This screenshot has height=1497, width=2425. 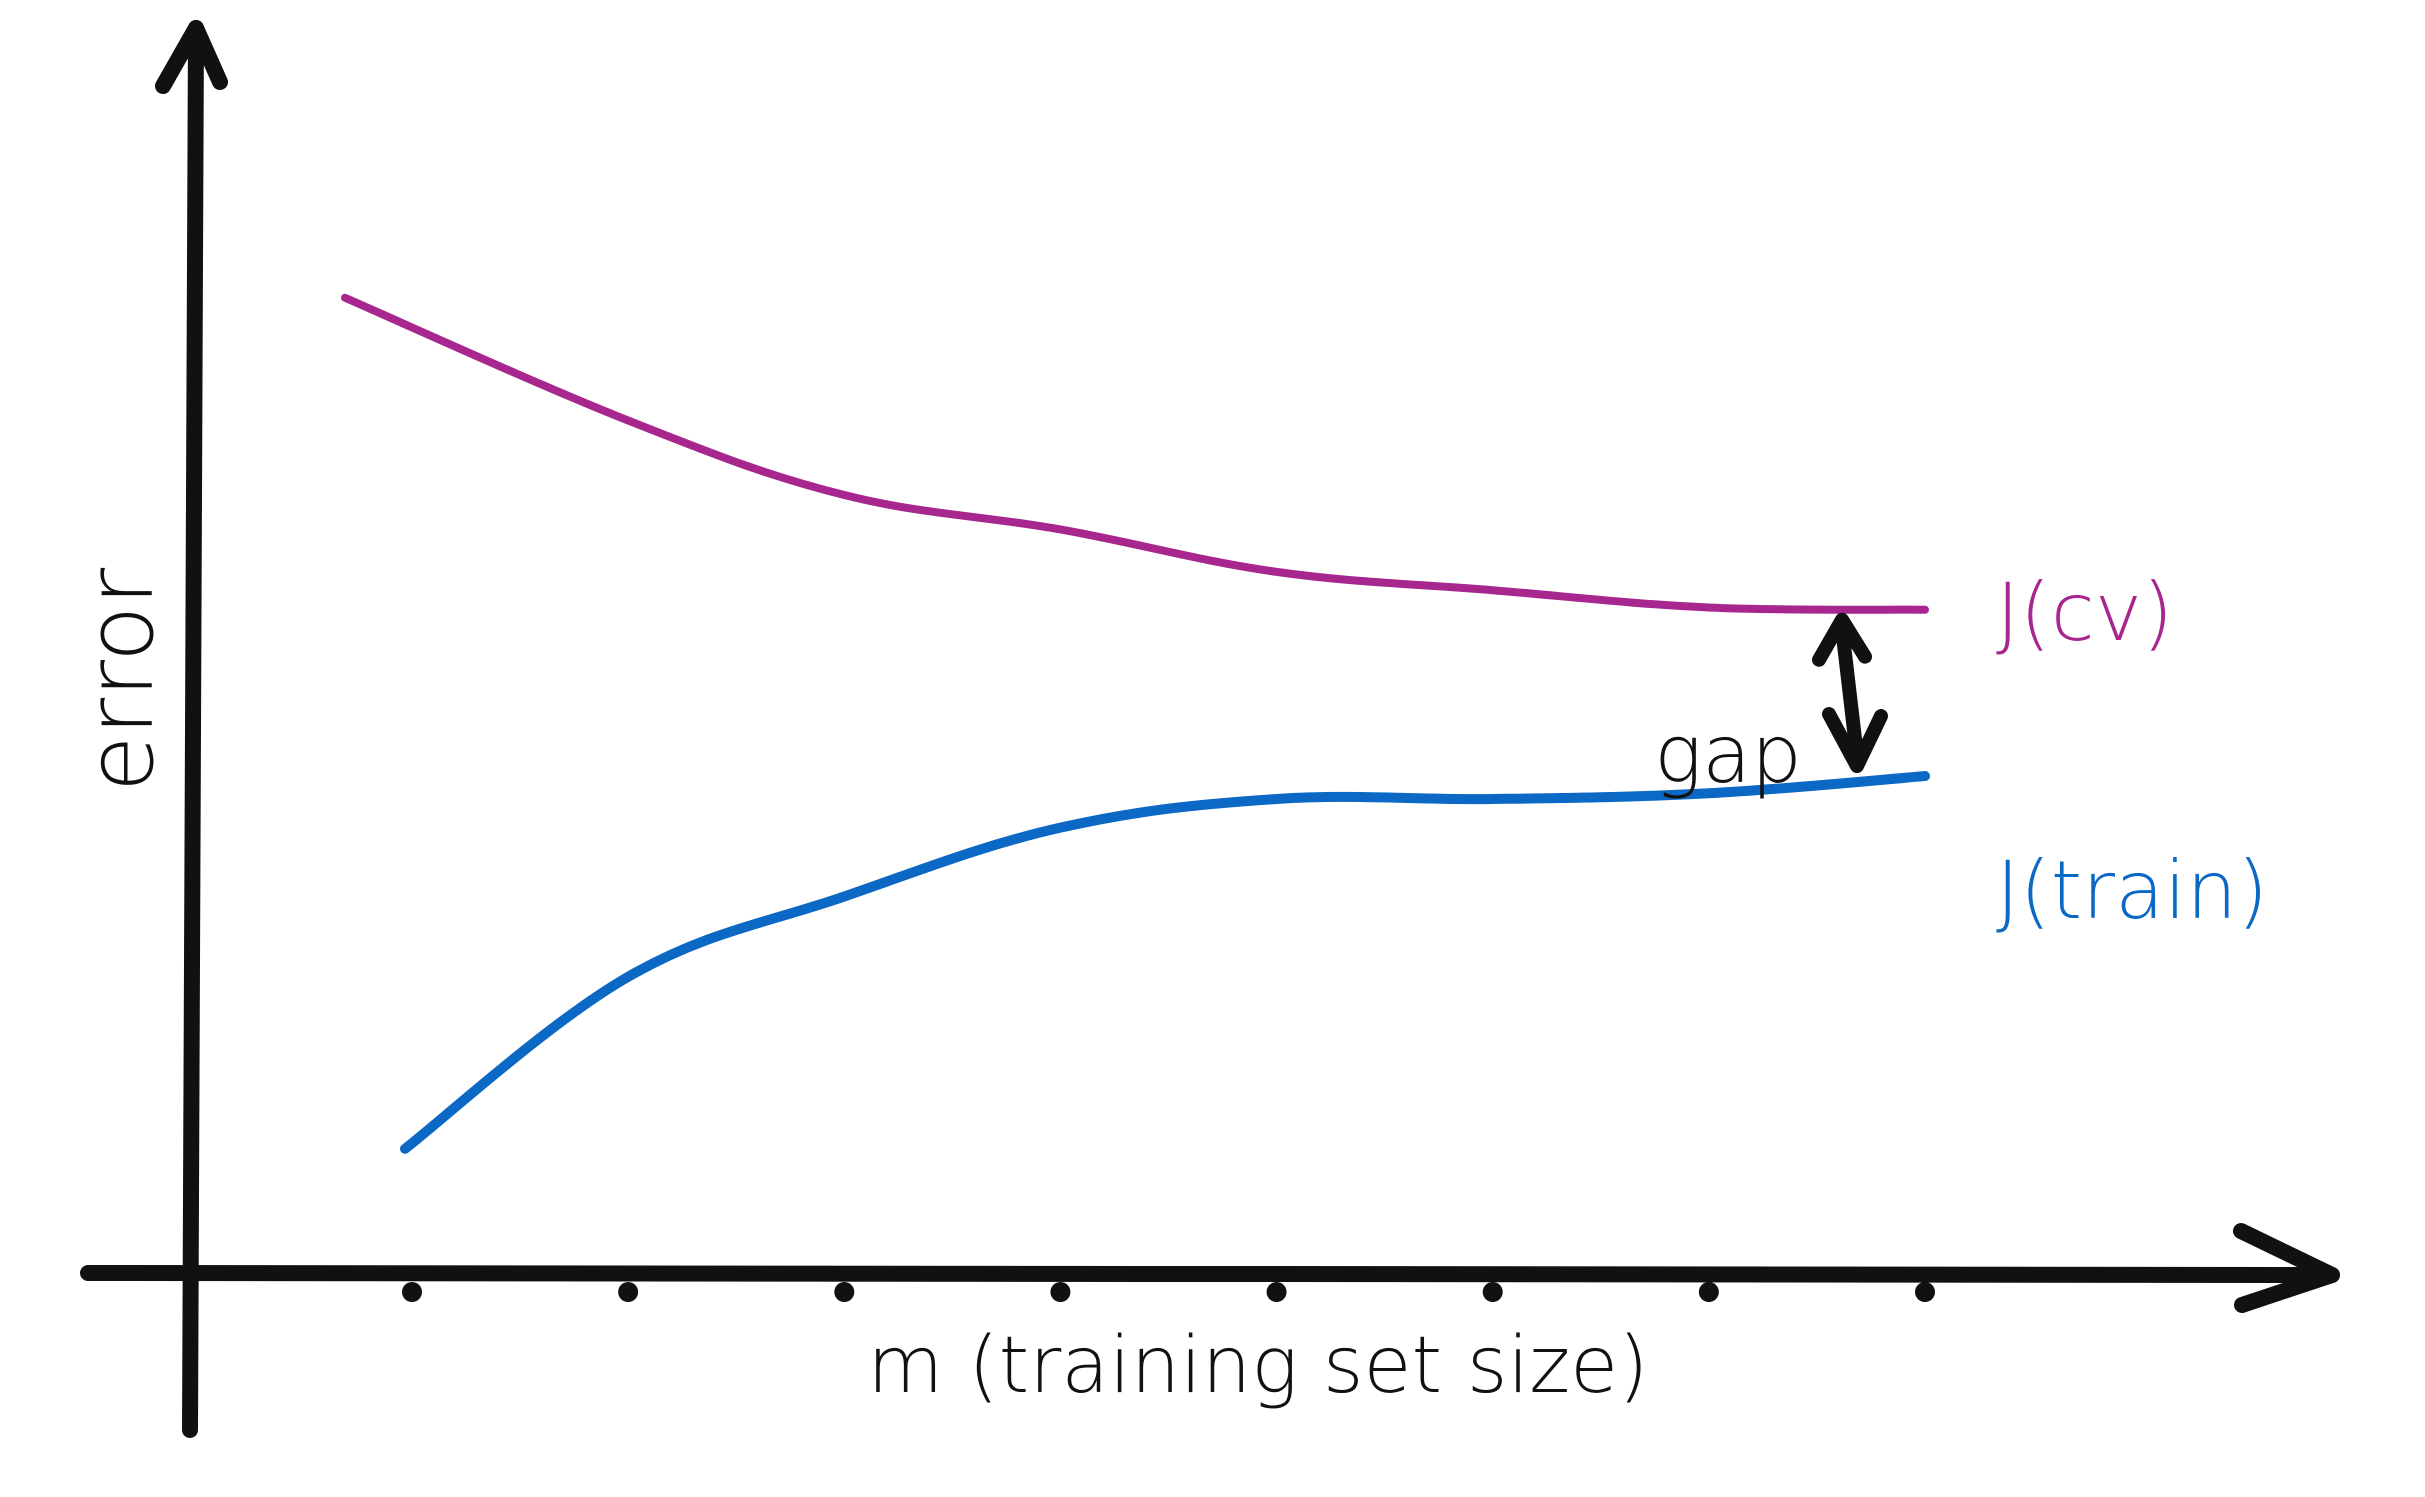 I want to click on x-axis-arrowhead, so click(x=2286, y=1268).